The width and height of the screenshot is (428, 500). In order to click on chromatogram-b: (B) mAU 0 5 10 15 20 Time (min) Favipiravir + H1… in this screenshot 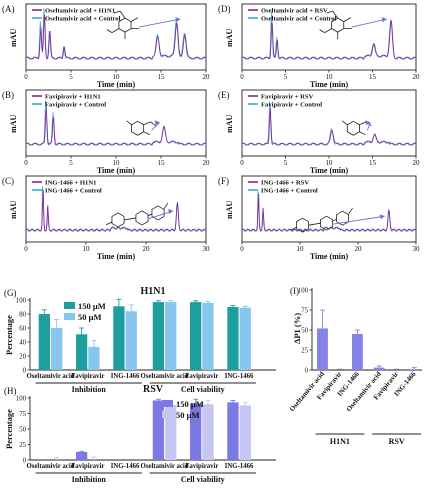, I will do `click(106, 132)`.